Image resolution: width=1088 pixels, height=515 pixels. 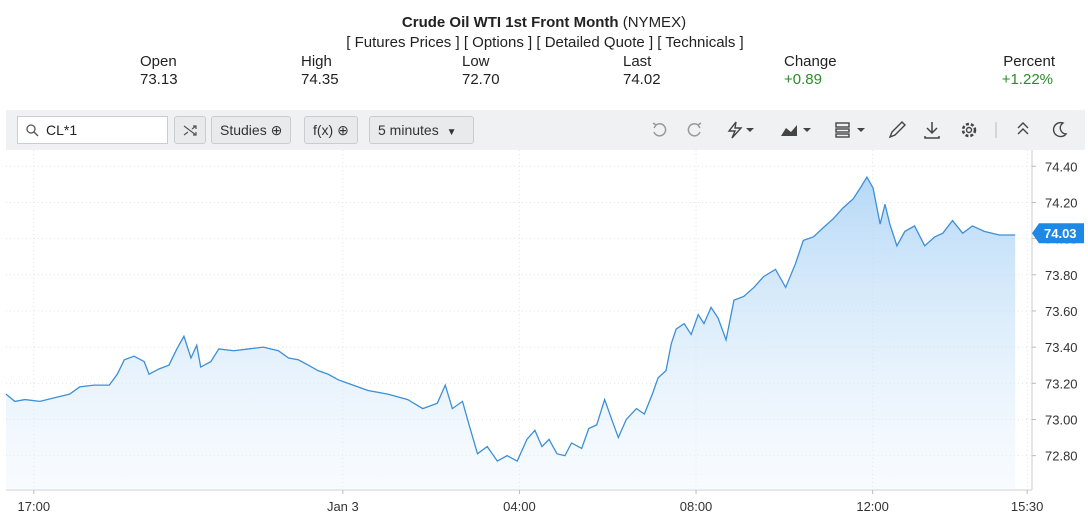 What do you see at coordinates (803, 79) in the screenshot?
I see `quote-value: +0.89` at bounding box center [803, 79].